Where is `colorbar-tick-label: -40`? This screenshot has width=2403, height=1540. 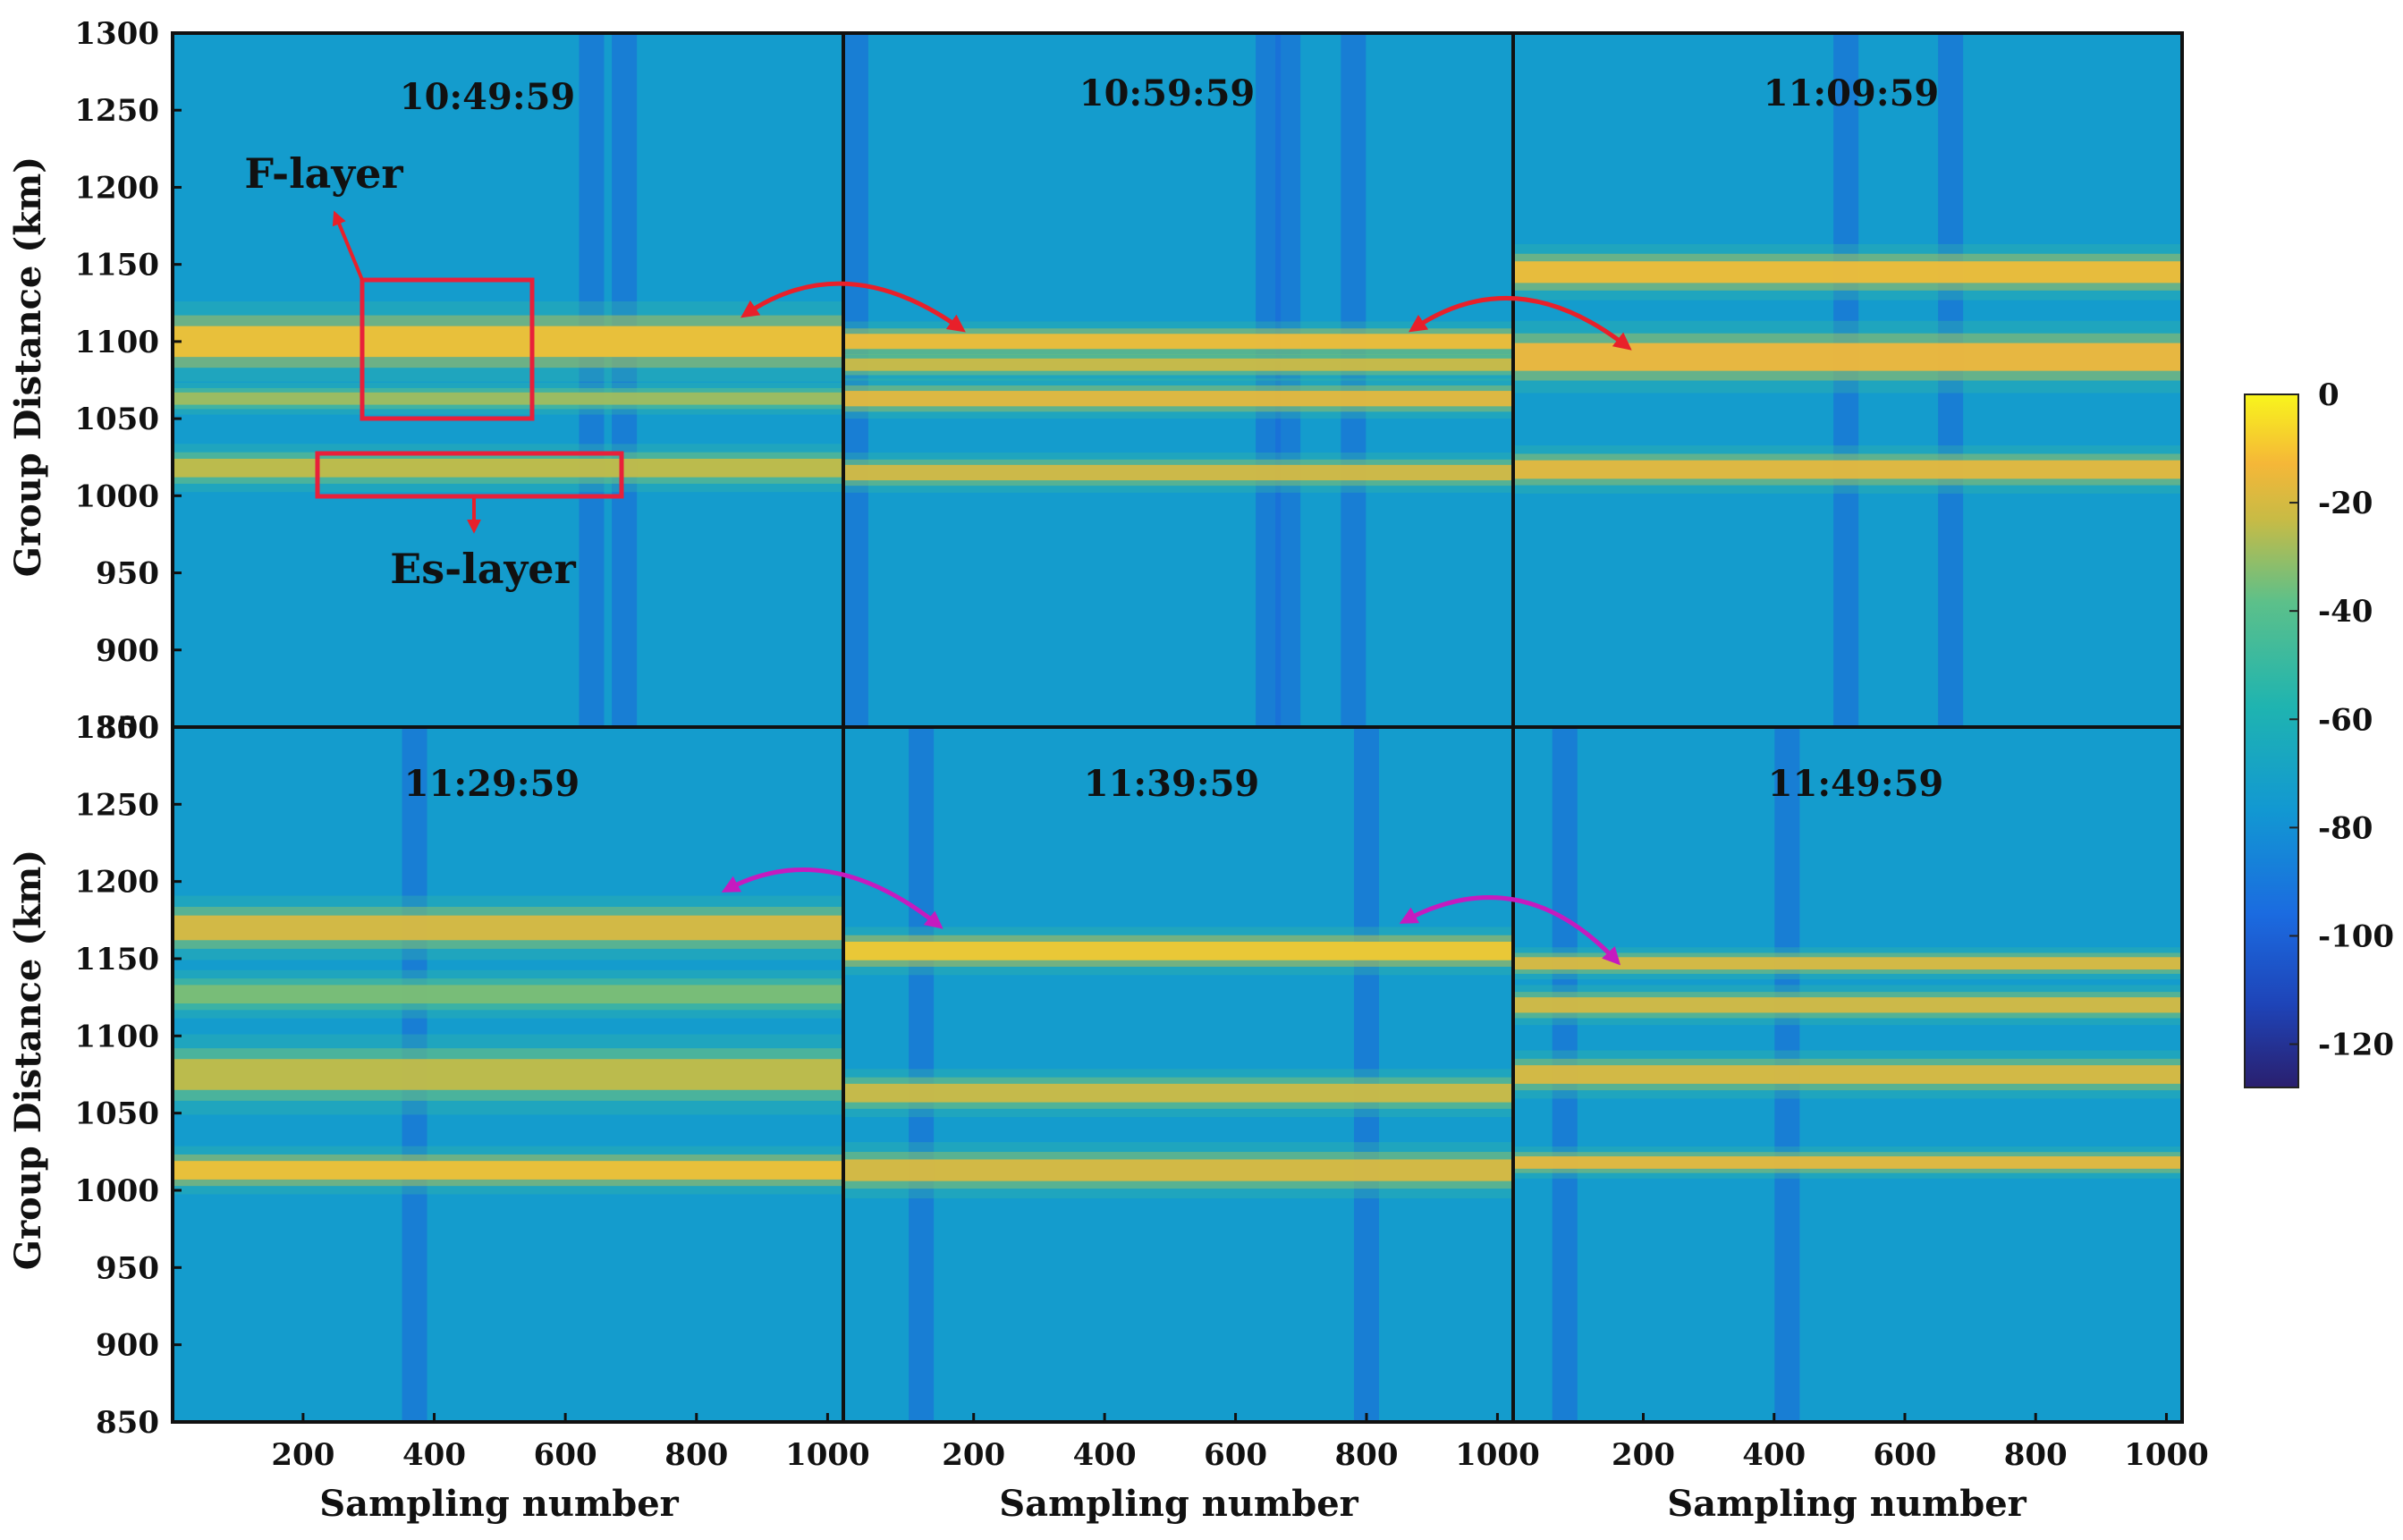 colorbar-tick-label: -40 is located at coordinates (2345, 612).